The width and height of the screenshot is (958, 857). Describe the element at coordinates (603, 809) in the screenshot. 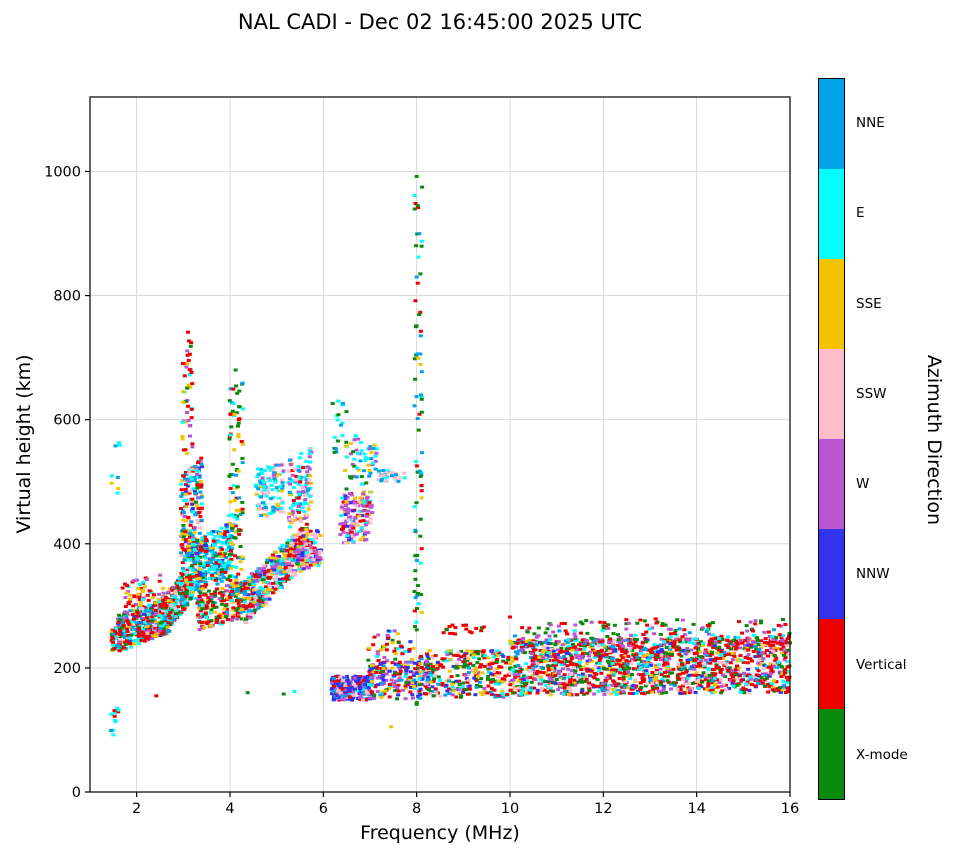

I see `x-tick-label: 12` at that location.